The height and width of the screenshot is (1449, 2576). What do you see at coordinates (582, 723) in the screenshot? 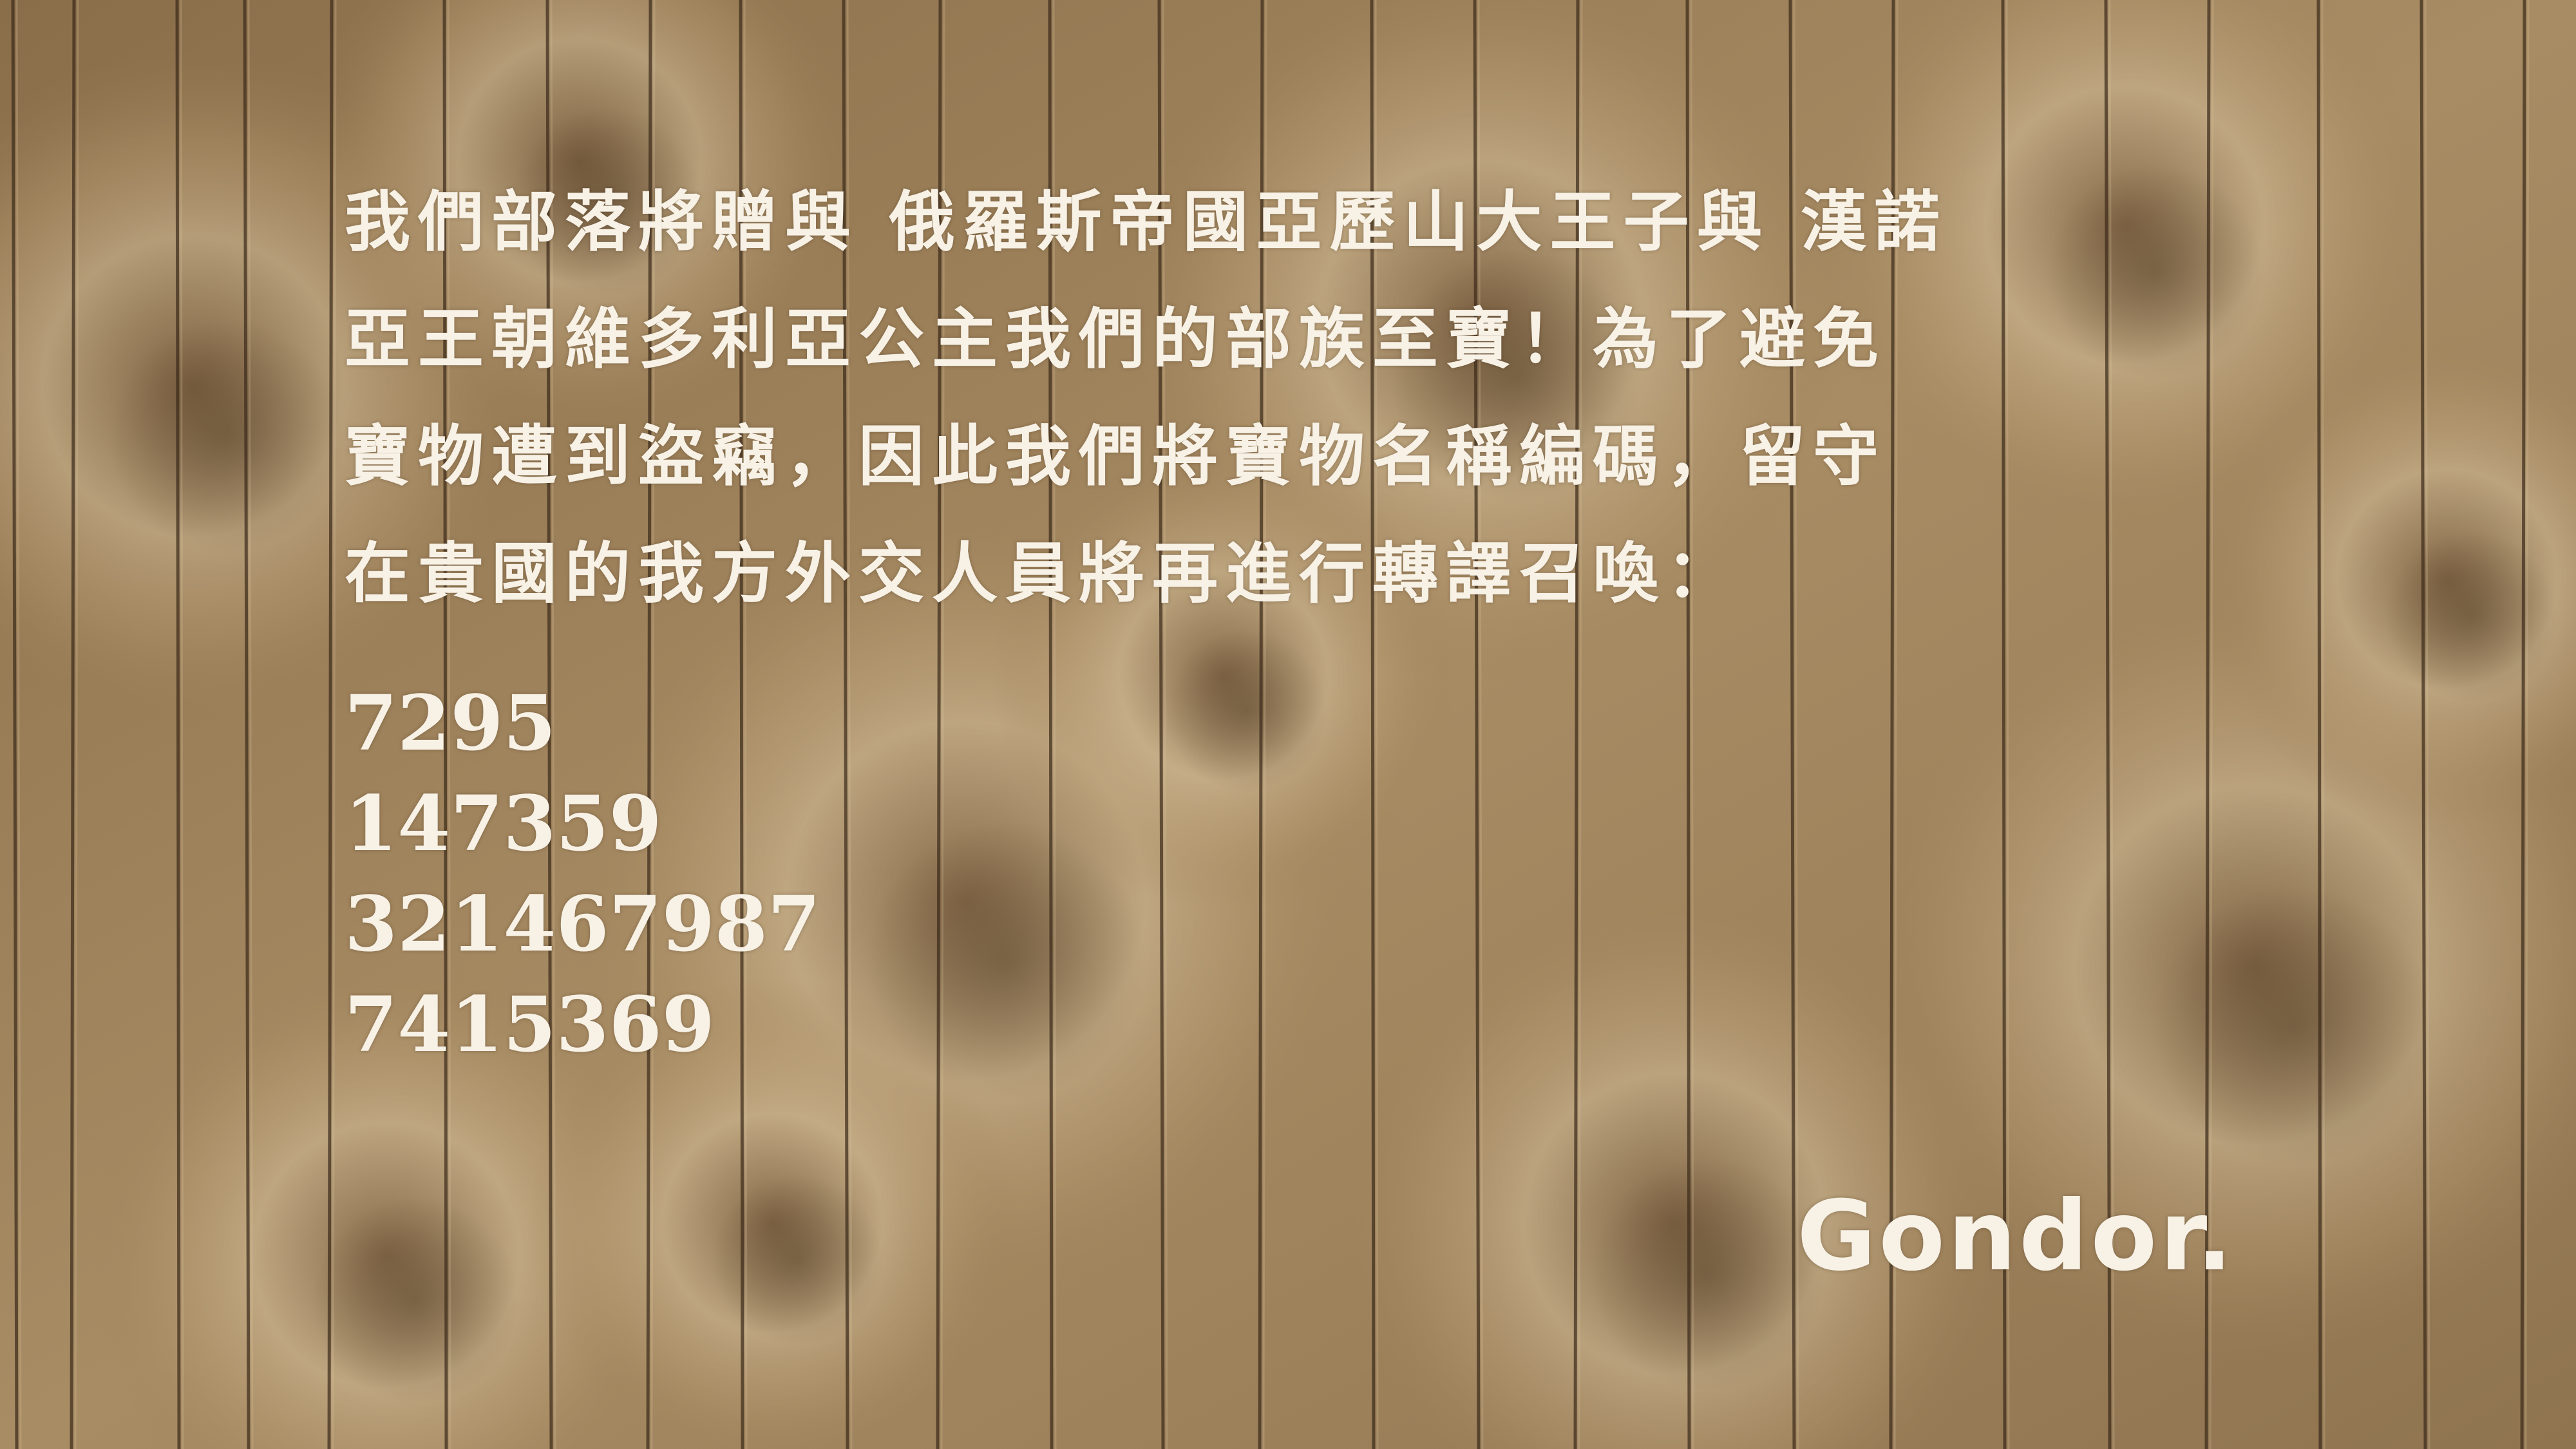
I see `code-number: 7295` at bounding box center [582, 723].